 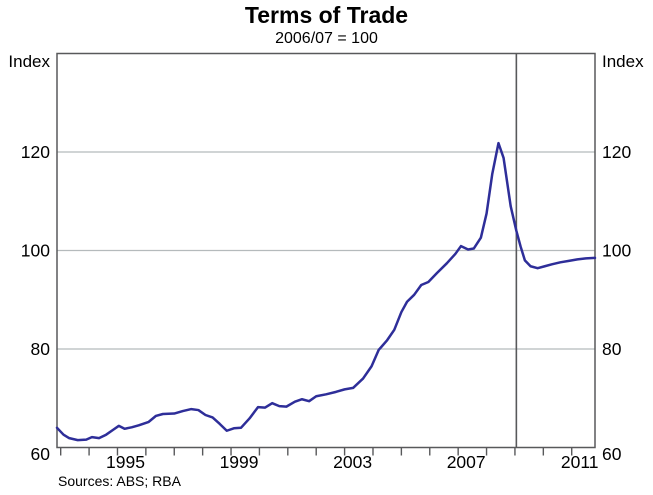 What do you see at coordinates (623, 61) in the screenshot?
I see `y-axis-unit-right: Index` at bounding box center [623, 61].